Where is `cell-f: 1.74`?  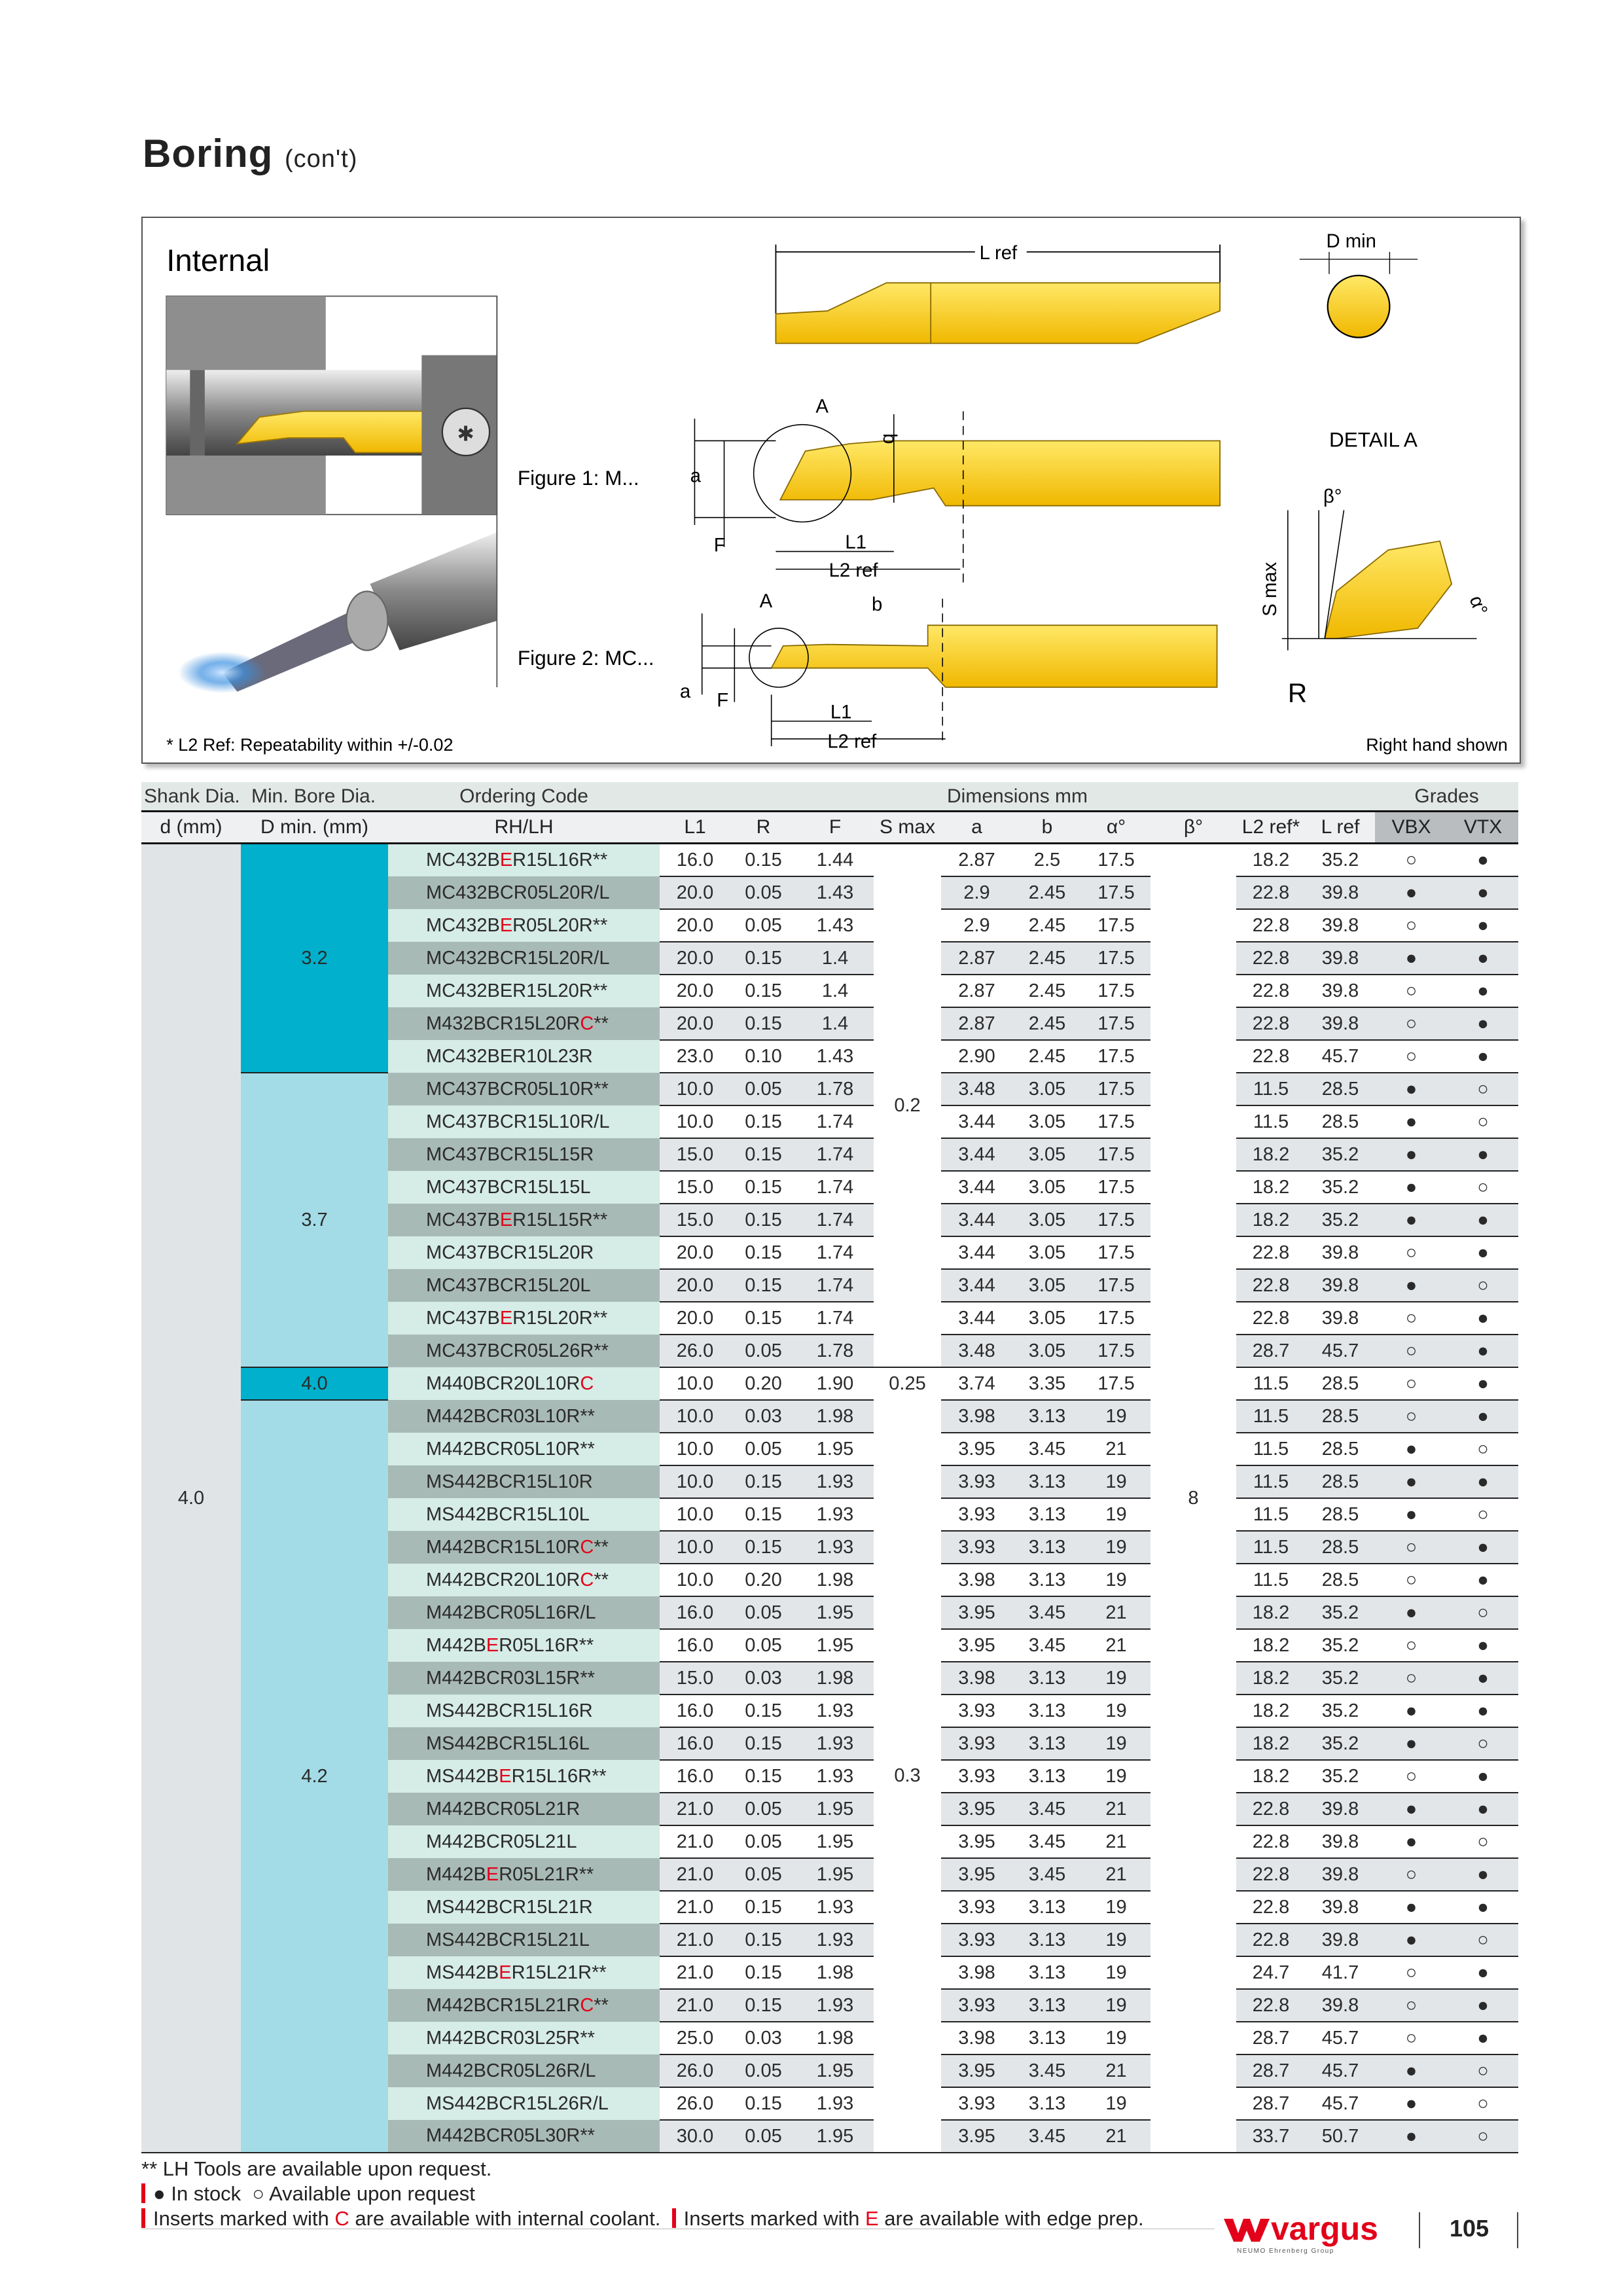 cell-f: 1.74 is located at coordinates (835, 1220).